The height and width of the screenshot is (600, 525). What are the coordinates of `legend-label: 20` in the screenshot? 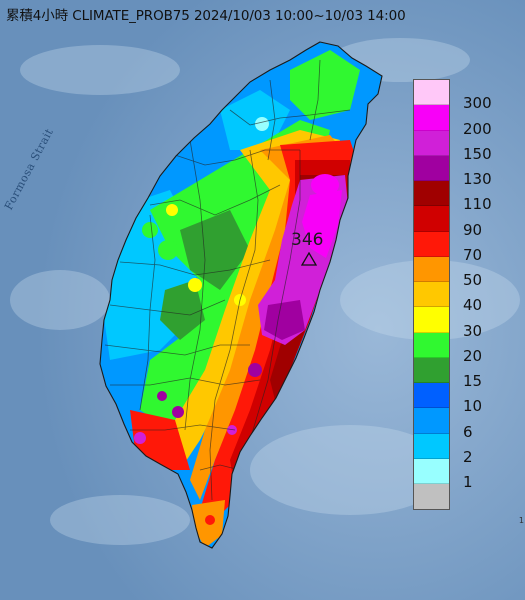 It's located at (473, 355).